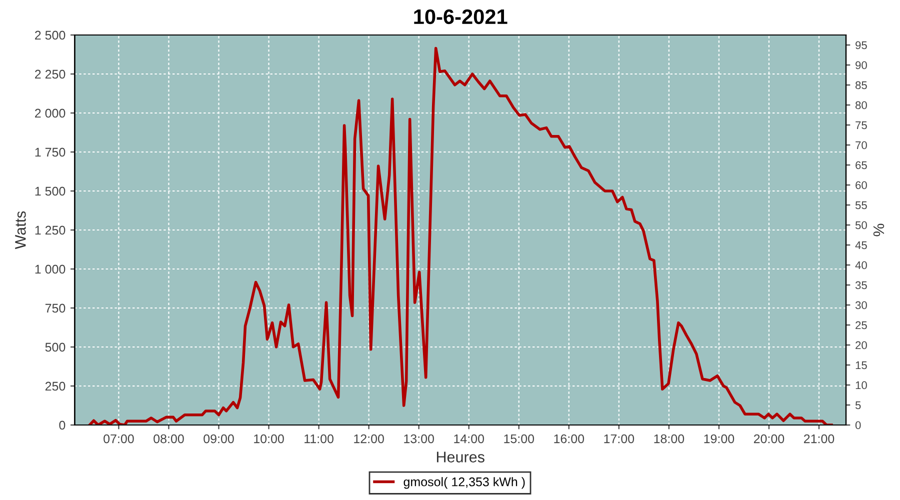  Describe the element at coordinates (50, 230) in the screenshot. I see `y-tick-label: 1 250` at that location.